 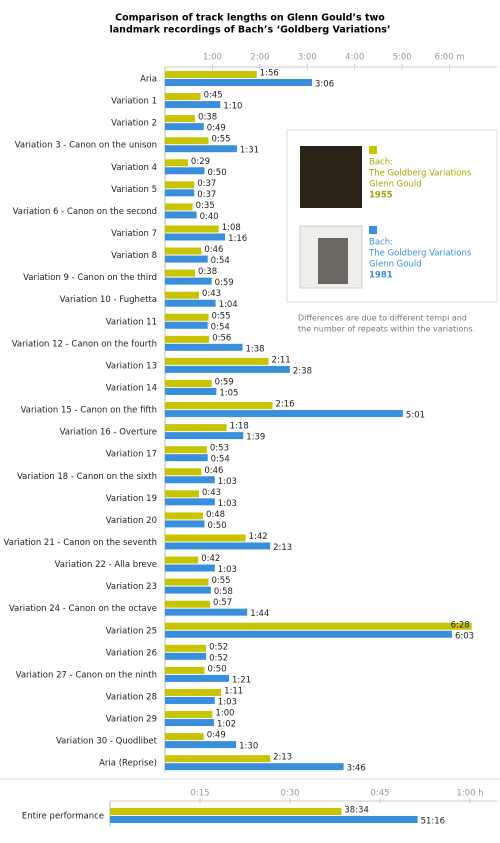 What do you see at coordinates (381, 163) in the screenshot?
I see `legend-label: Bach:` at bounding box center [381, 163].